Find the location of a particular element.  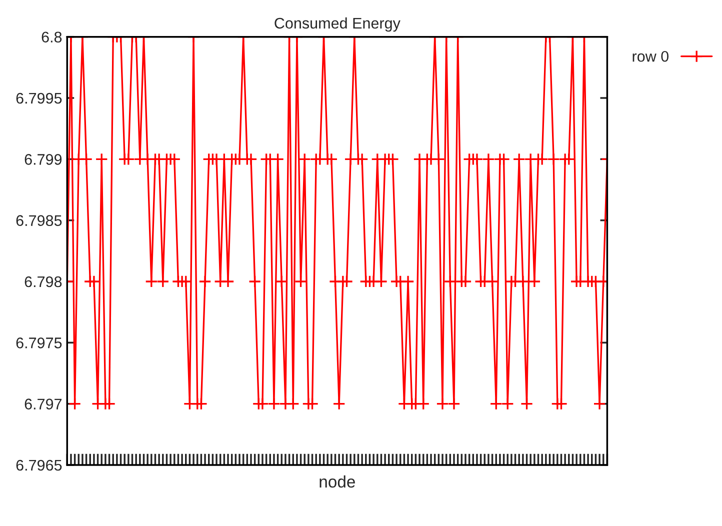

y-tick-label: 6.799 is located at coordinates (43, 159).